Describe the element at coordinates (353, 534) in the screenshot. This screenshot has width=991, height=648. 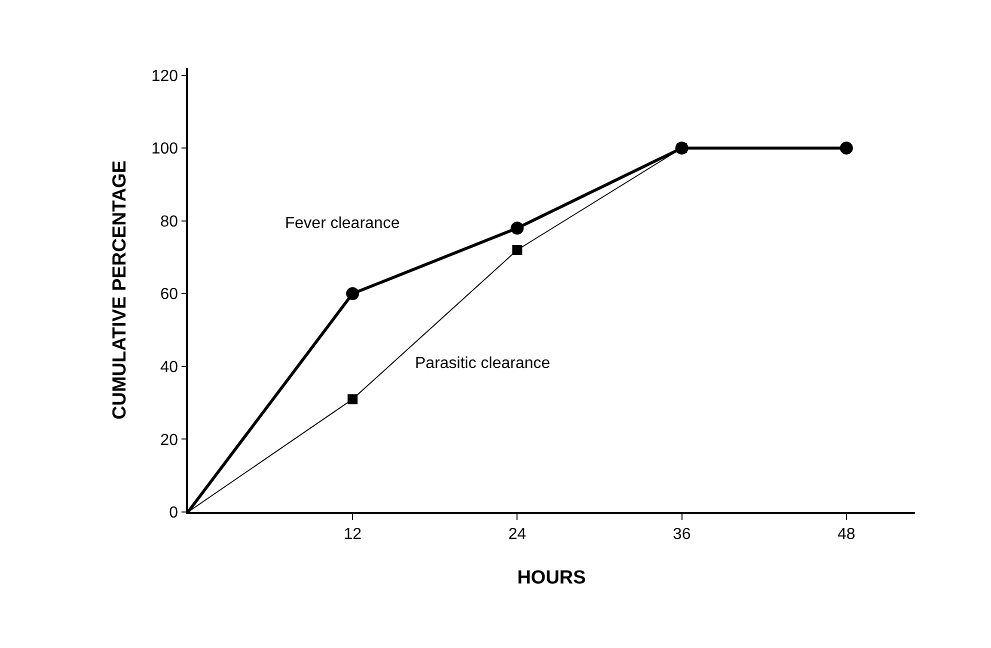
I see `x-tick-label: 12` at that location.